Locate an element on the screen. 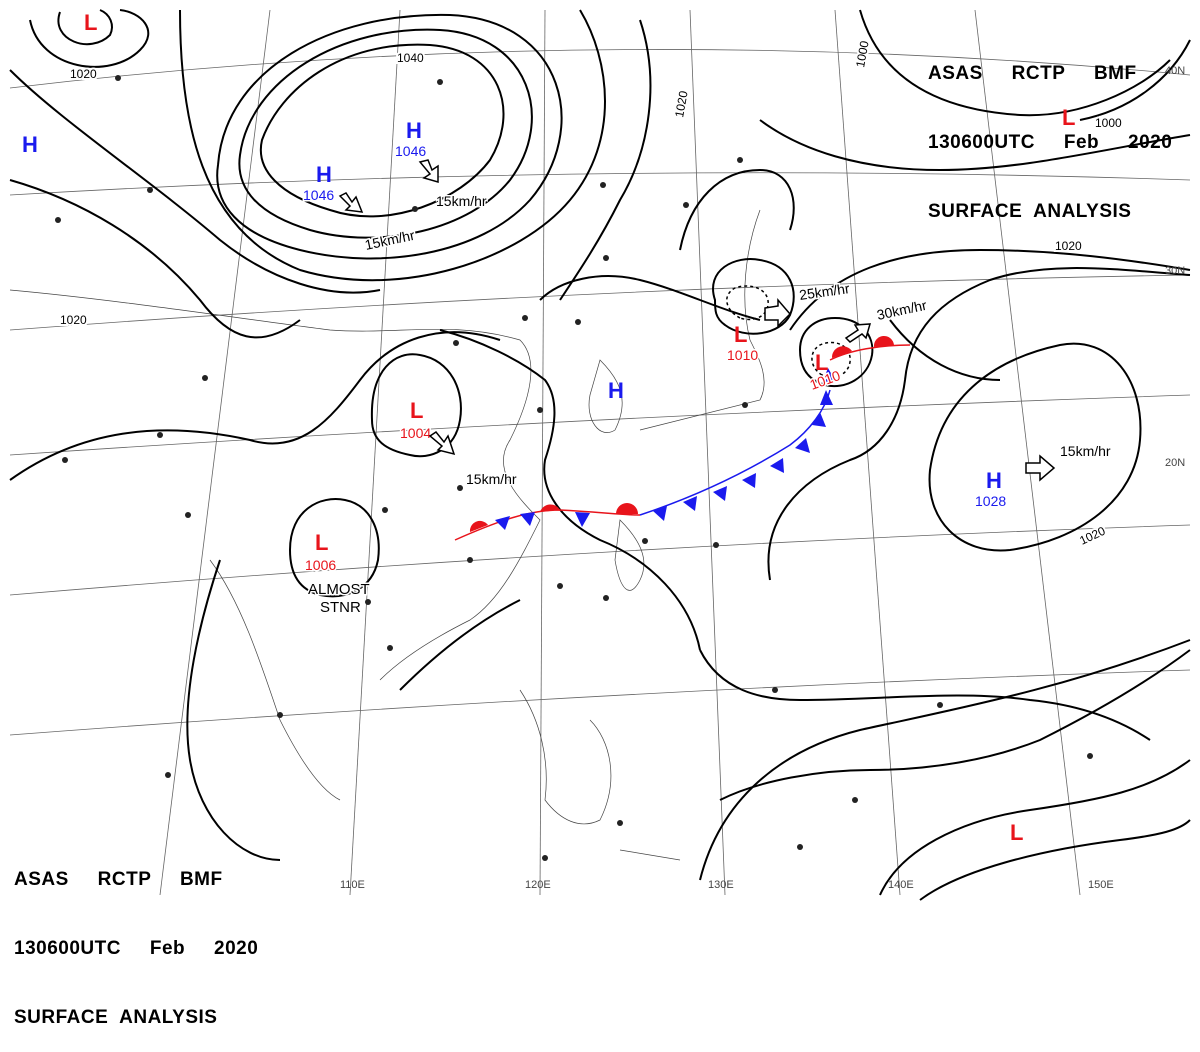 The image size is (1200, 1052). longitude-label: 110E is located at coordinates (352, 885).